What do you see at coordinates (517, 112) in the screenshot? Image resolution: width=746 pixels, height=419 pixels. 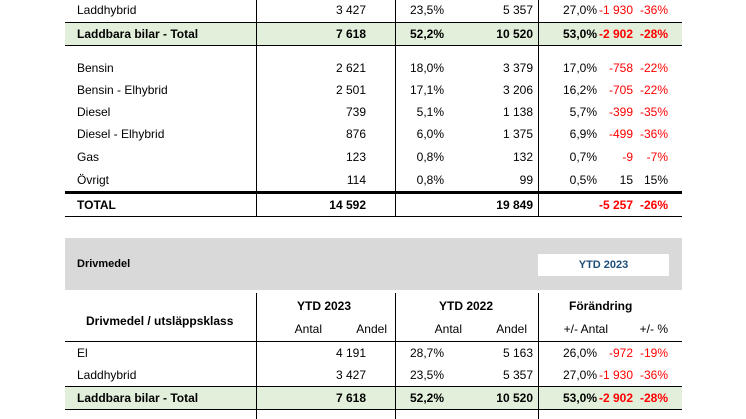 I see `ytd2022-count: 1 138` at bounding box center [517, 112].